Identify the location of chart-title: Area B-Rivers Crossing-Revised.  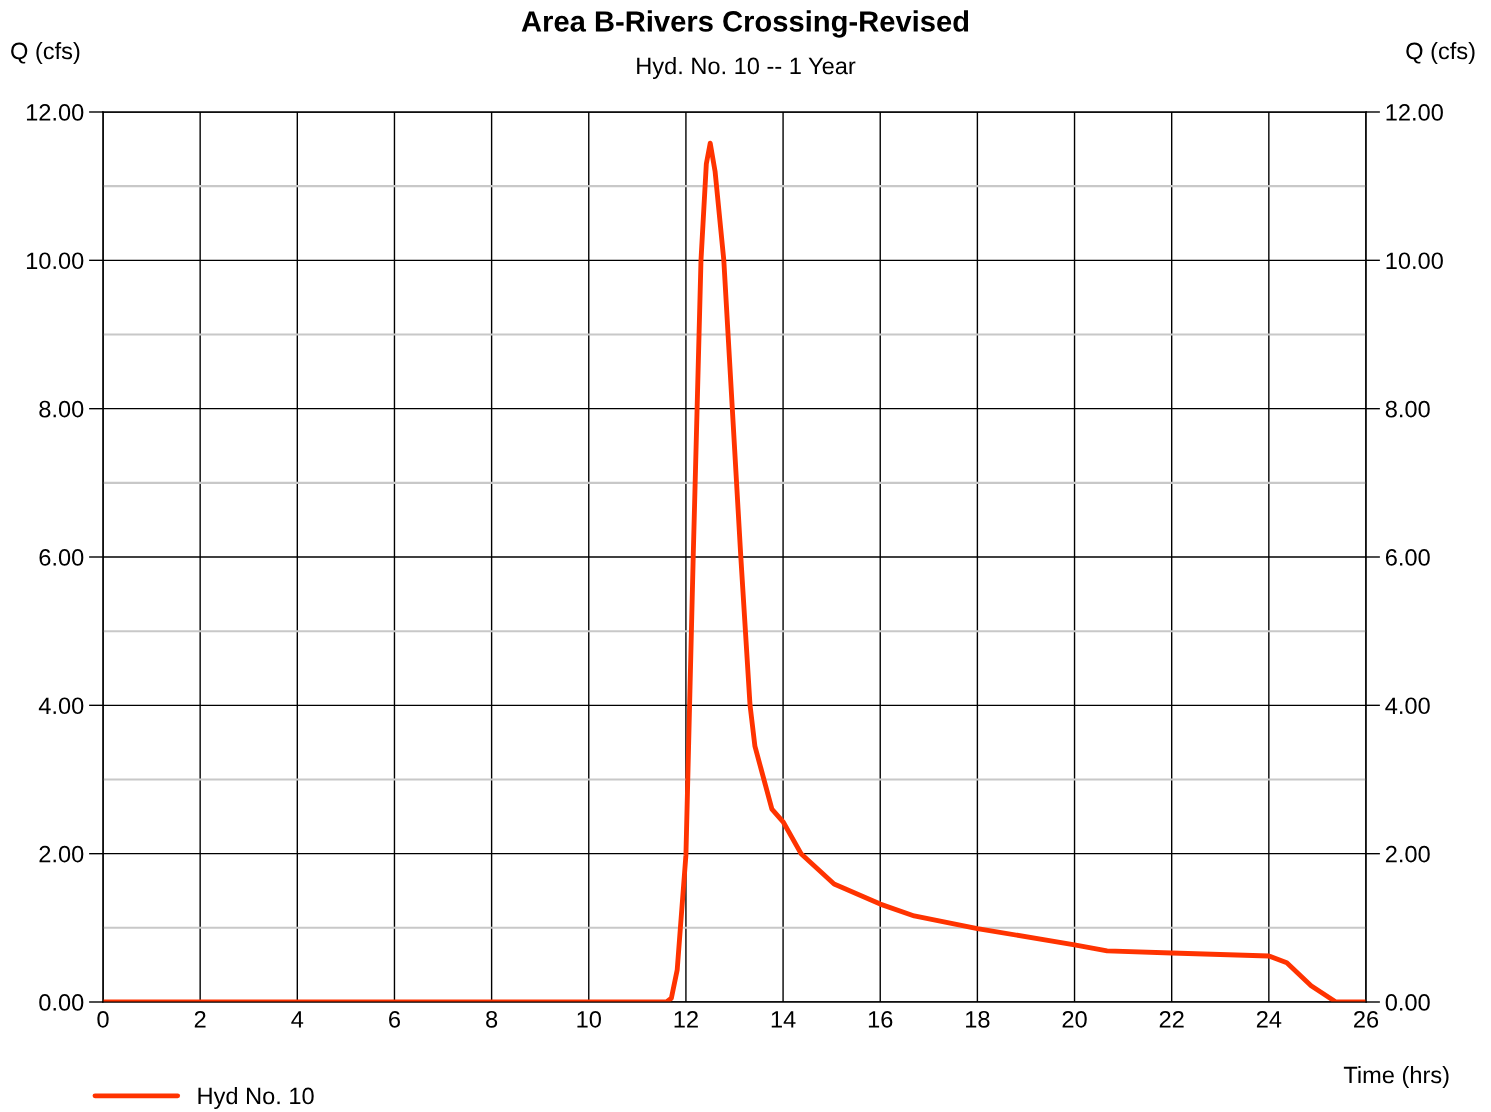
(745, 24).